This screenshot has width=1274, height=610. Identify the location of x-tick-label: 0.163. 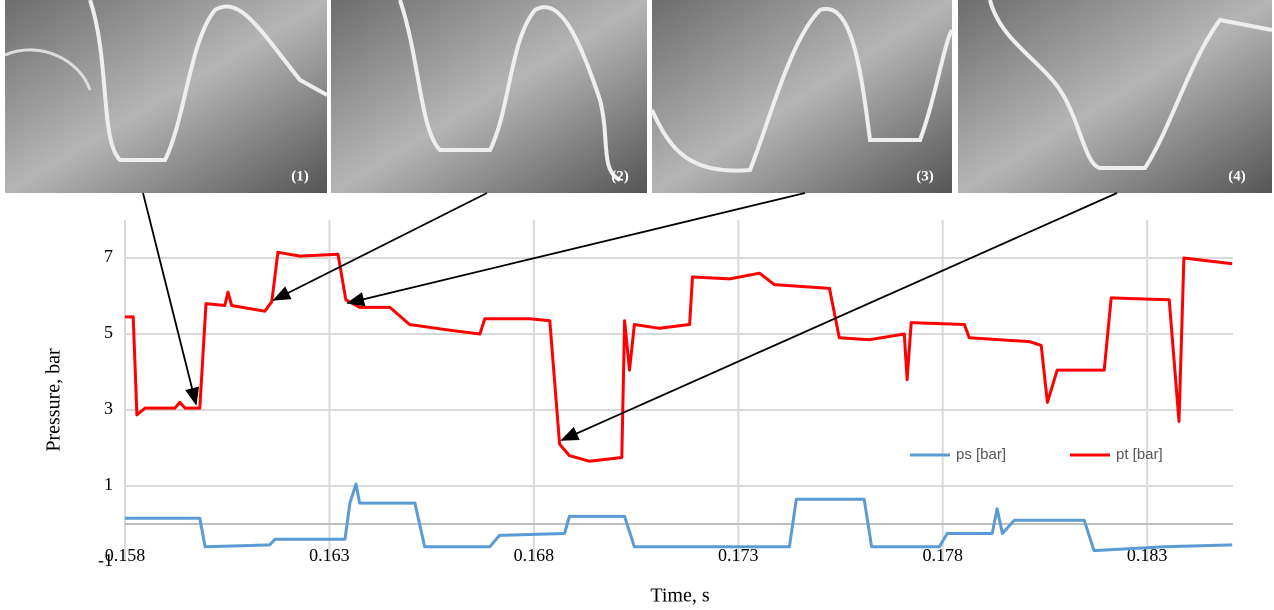
(329, 555).